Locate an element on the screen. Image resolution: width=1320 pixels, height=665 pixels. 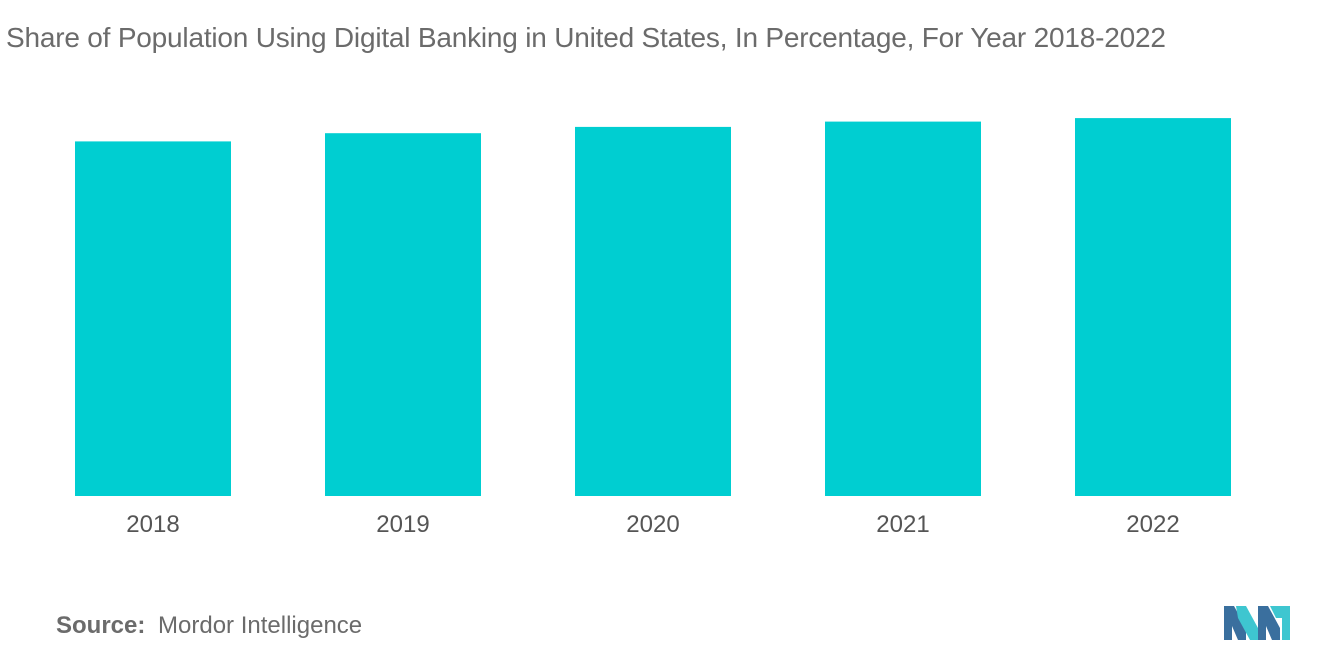
x-tick-label-2018: 2018 is located at coordinates (152, 524).